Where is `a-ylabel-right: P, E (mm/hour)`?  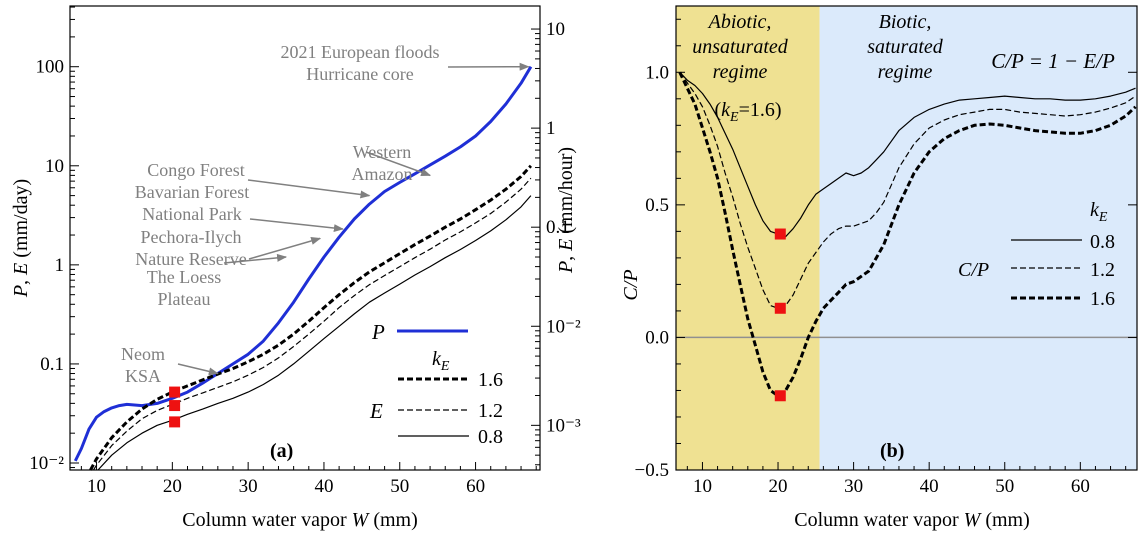 a-ylabel-right: P, E (mm/hour) is located at coordinates (566, 210).